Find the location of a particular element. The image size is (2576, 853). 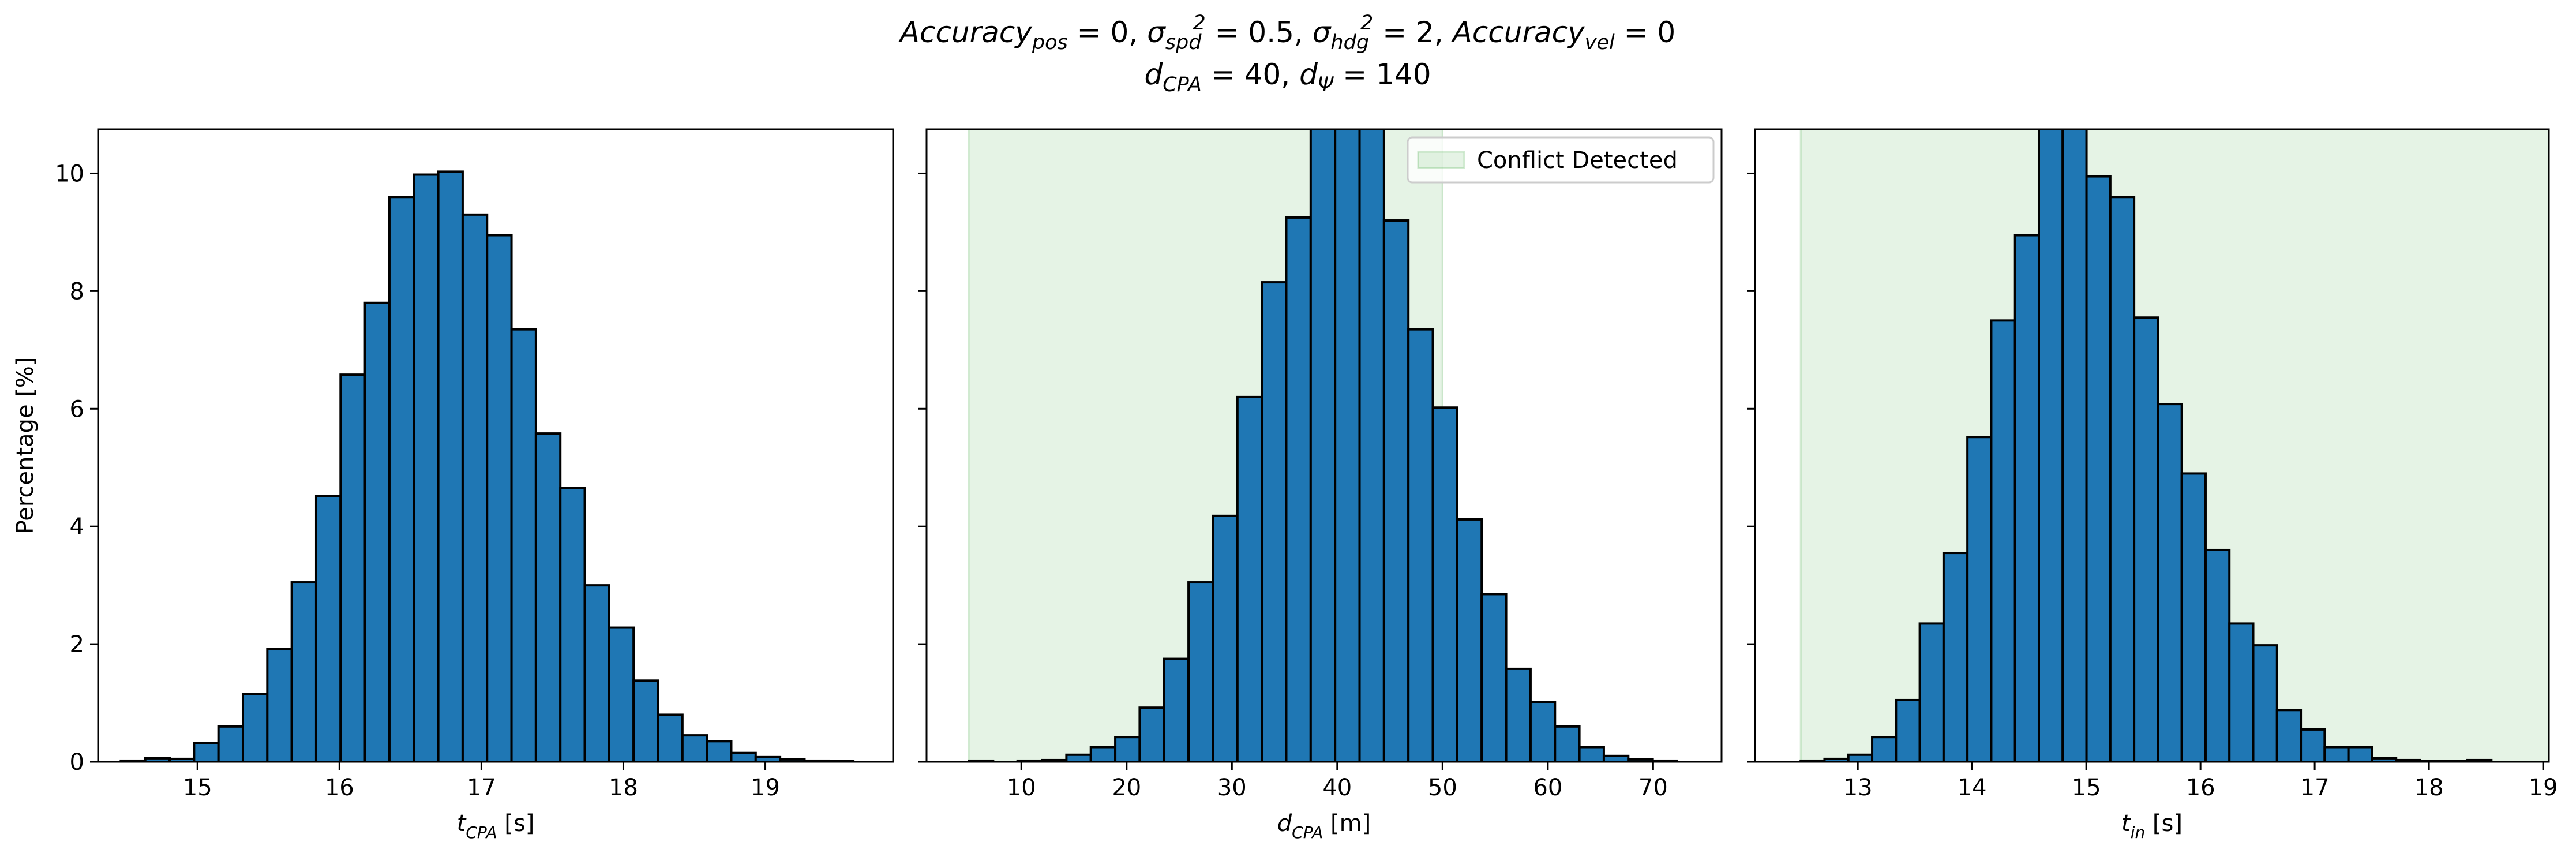

figure-title-line-2: dCPA = 40, dΨ = 140 is located at coordinates (1287, 77).